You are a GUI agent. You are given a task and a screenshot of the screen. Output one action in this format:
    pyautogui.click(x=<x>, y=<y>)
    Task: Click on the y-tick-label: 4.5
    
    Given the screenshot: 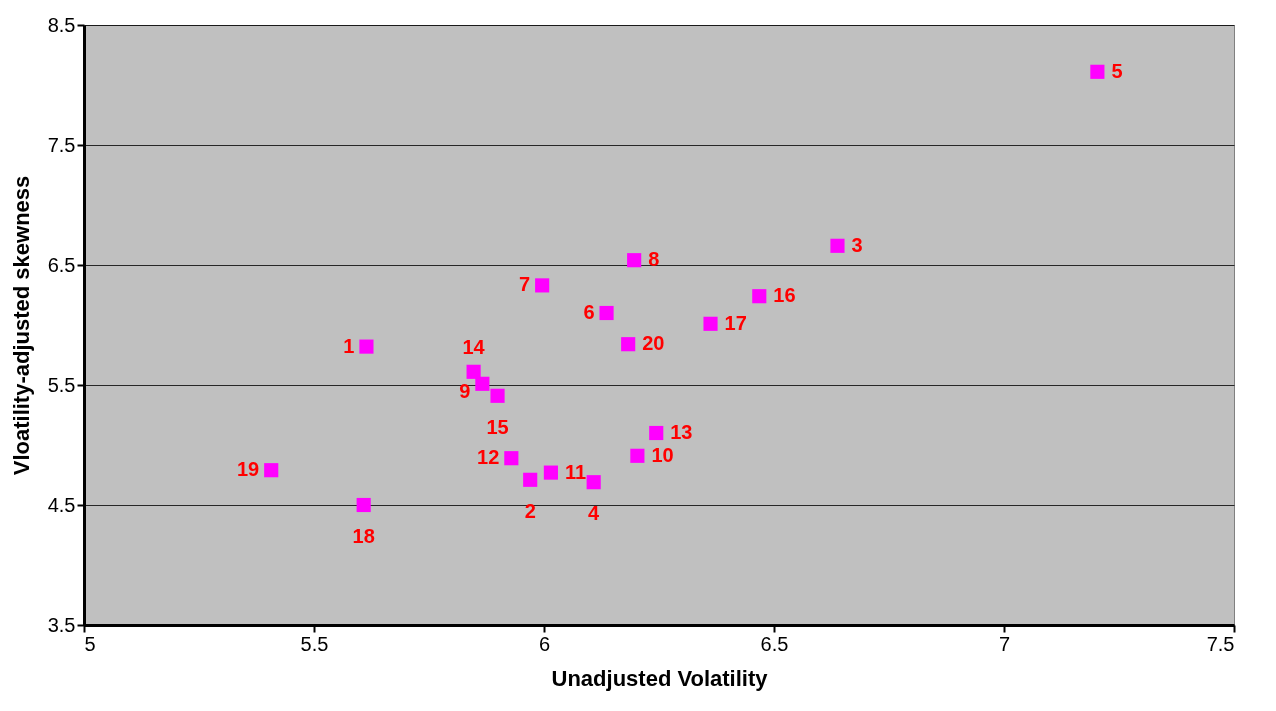 What is the action you would take?
    pyautogui.click(x=61, y=504)
    